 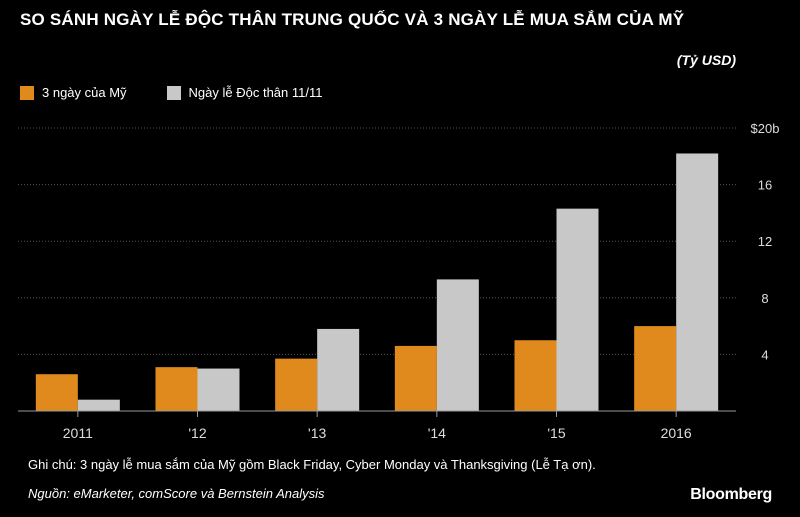 I want to click on y-tick-label: 12, so click(x=765, y=241).